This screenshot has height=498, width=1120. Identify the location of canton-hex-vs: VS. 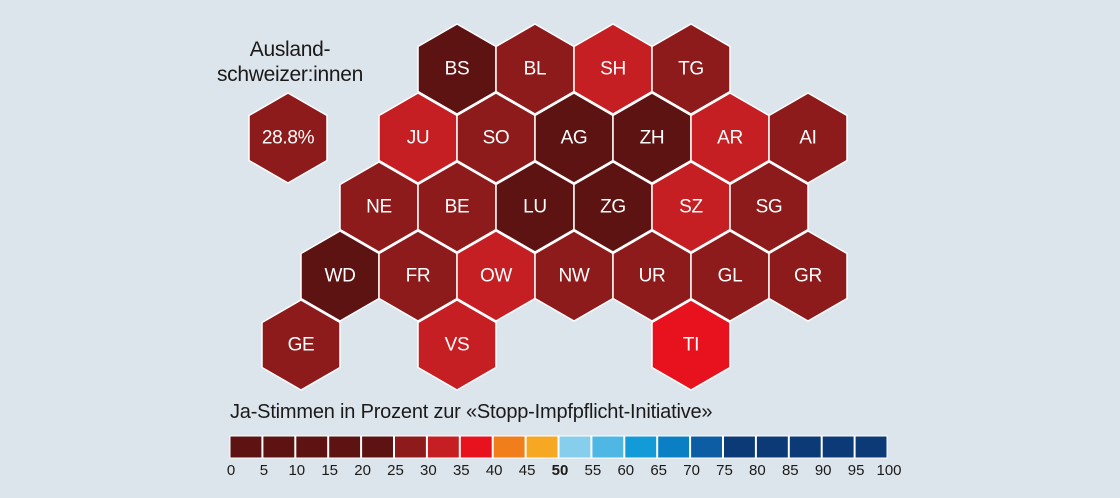
(457, 345).